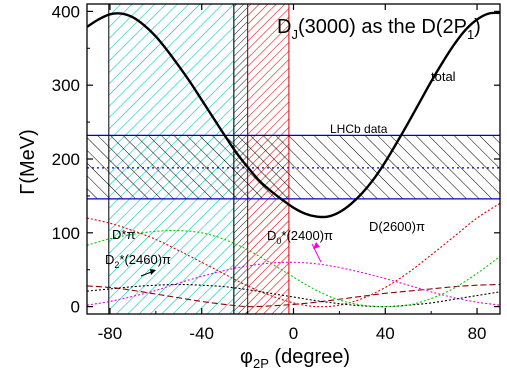 The width and height of the screenshot is (507, 377). What do you see at coordinates (123, 234) in the screenshot?
I see `label-dstar-pi: D*π` at bounding box center [123, 234].